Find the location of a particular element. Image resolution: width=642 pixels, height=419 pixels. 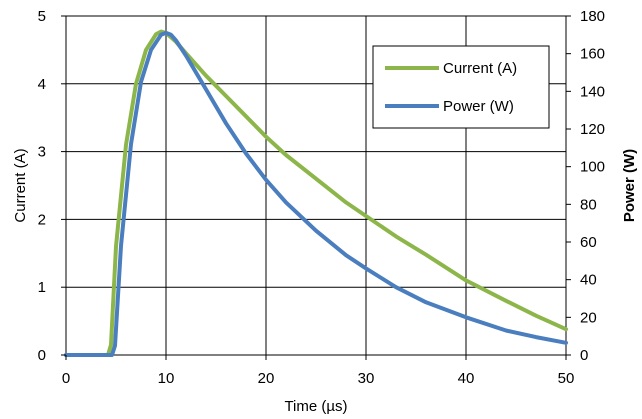

legend: Current (A) Power (W) is located at coordinates (461, 87).